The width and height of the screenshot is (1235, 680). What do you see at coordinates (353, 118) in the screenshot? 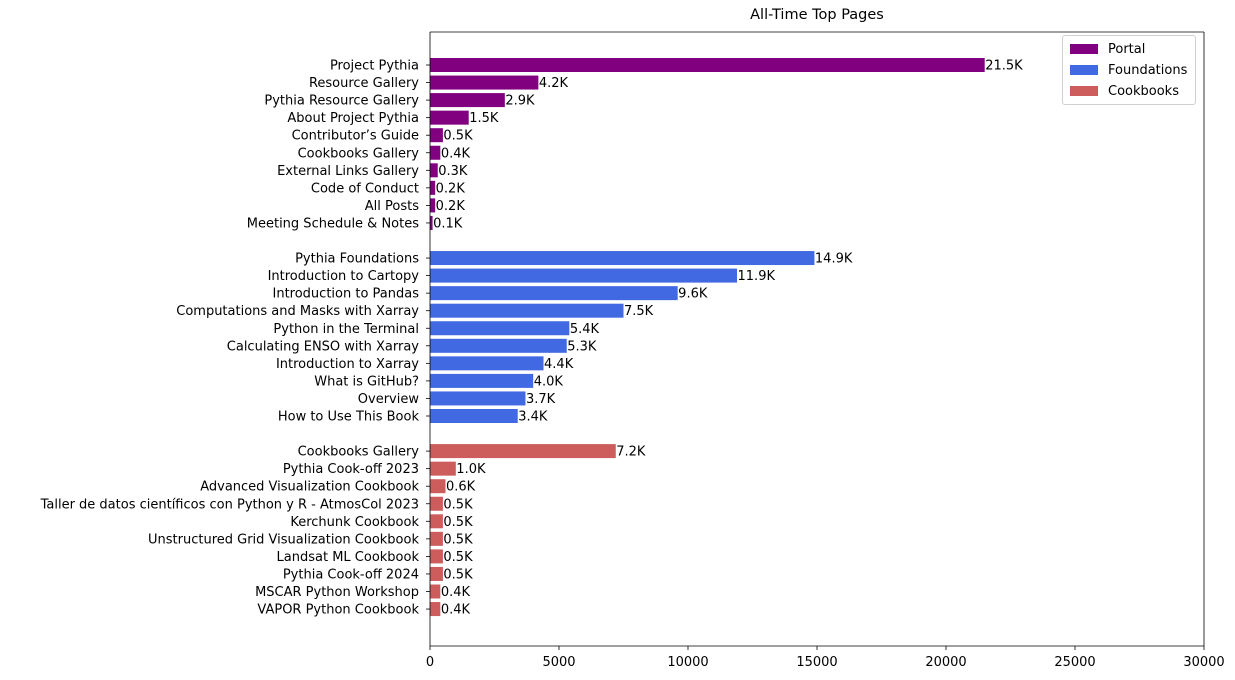
I see `y-tick-label: About Project Pythia` at bounding box center [353, 118].